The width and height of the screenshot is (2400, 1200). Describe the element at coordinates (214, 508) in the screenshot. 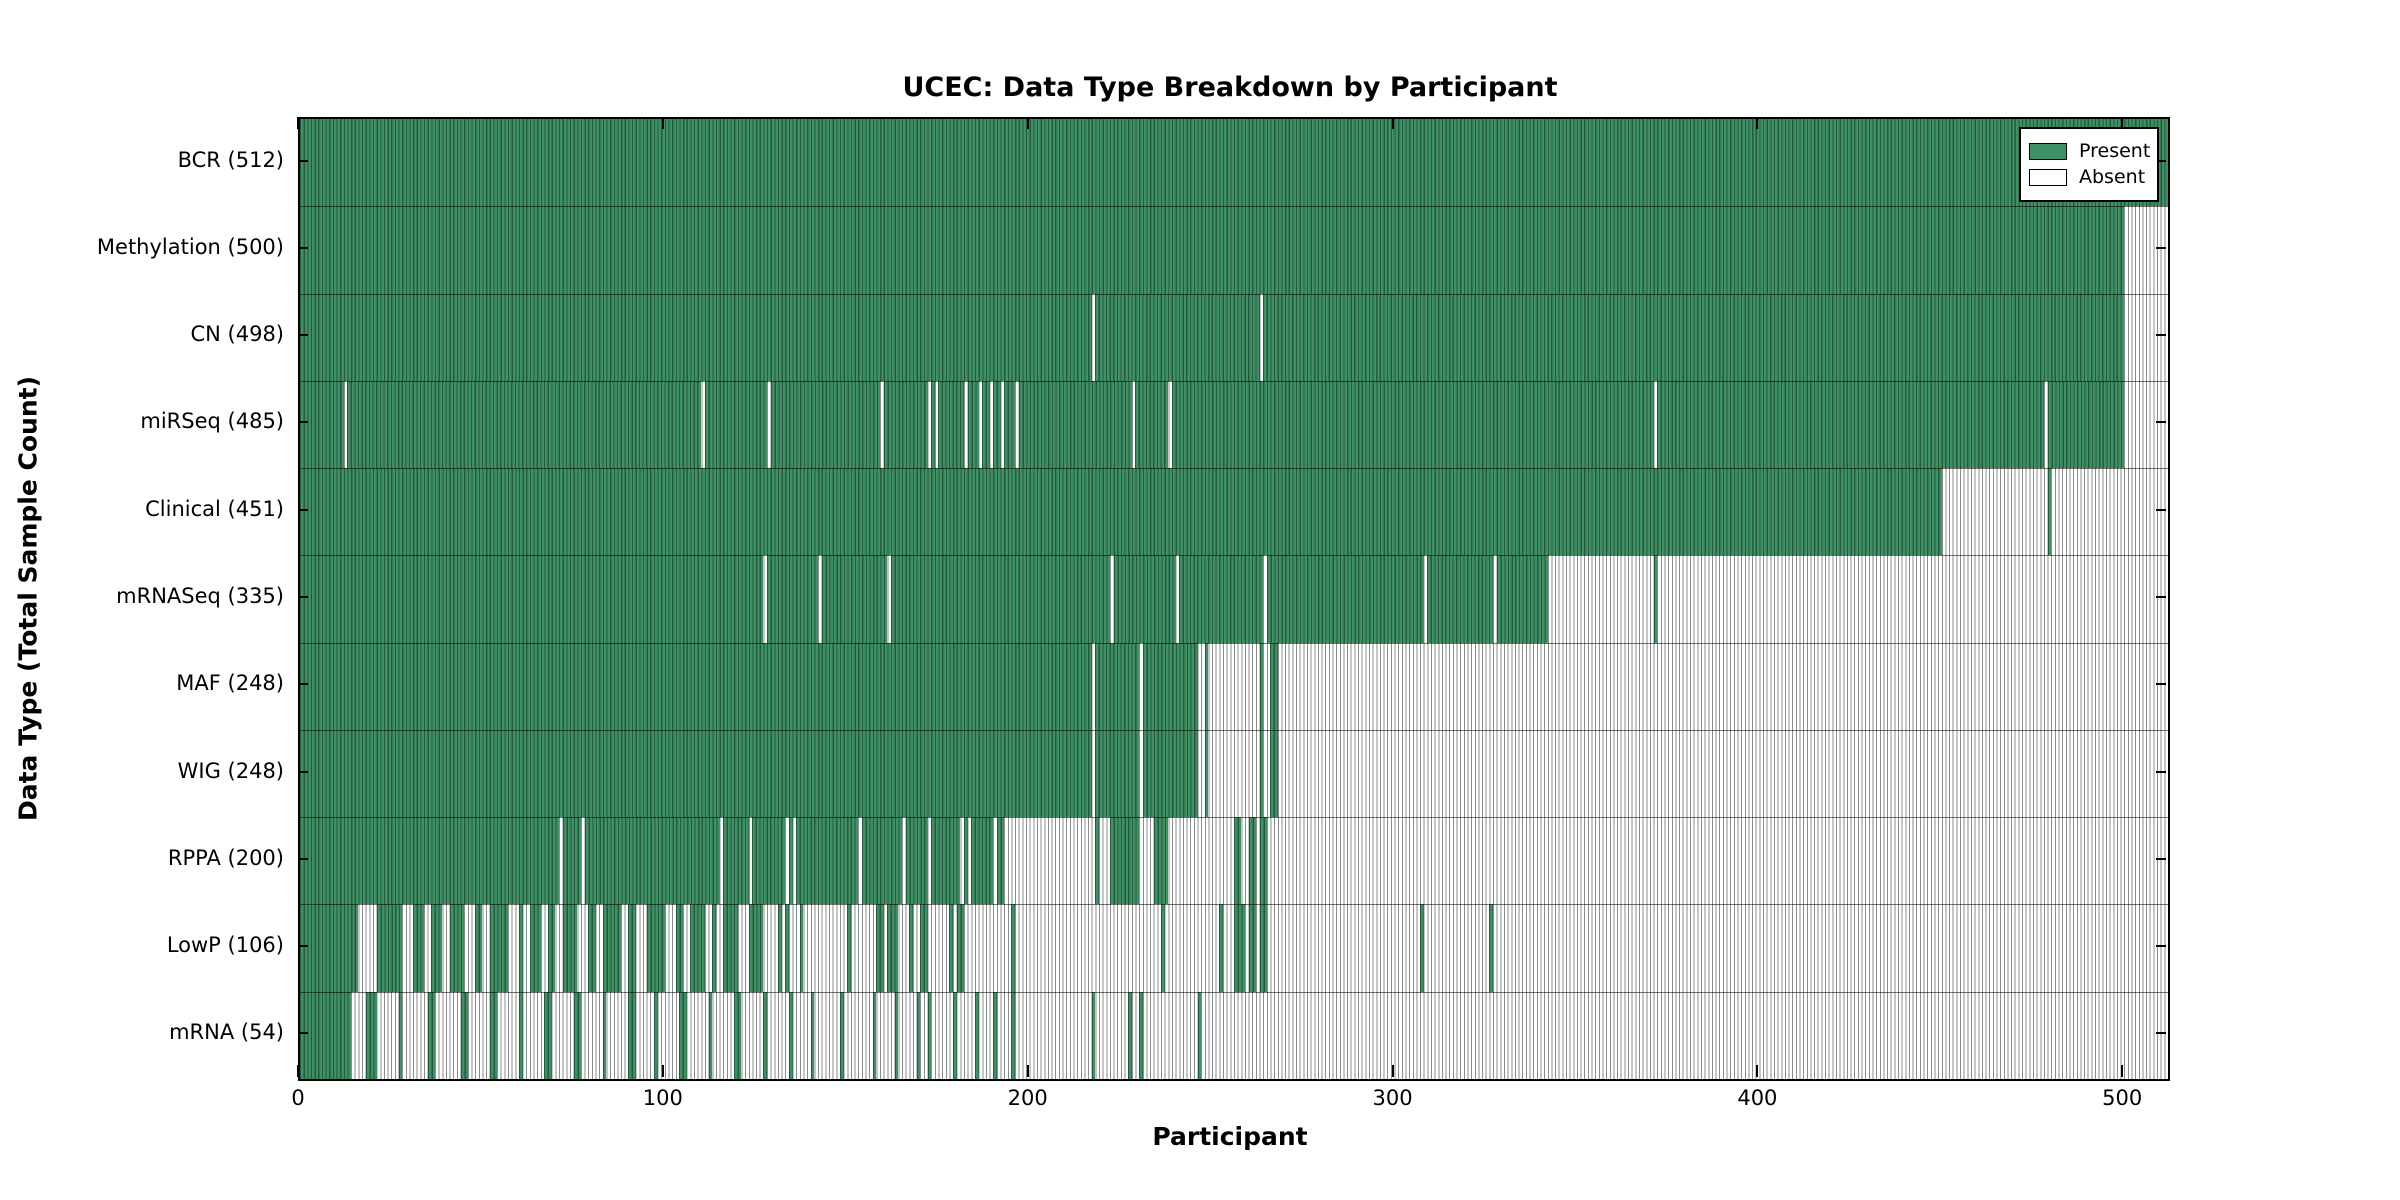

I see `y-tick-label-Clinical: Clinical (451)` at that location.